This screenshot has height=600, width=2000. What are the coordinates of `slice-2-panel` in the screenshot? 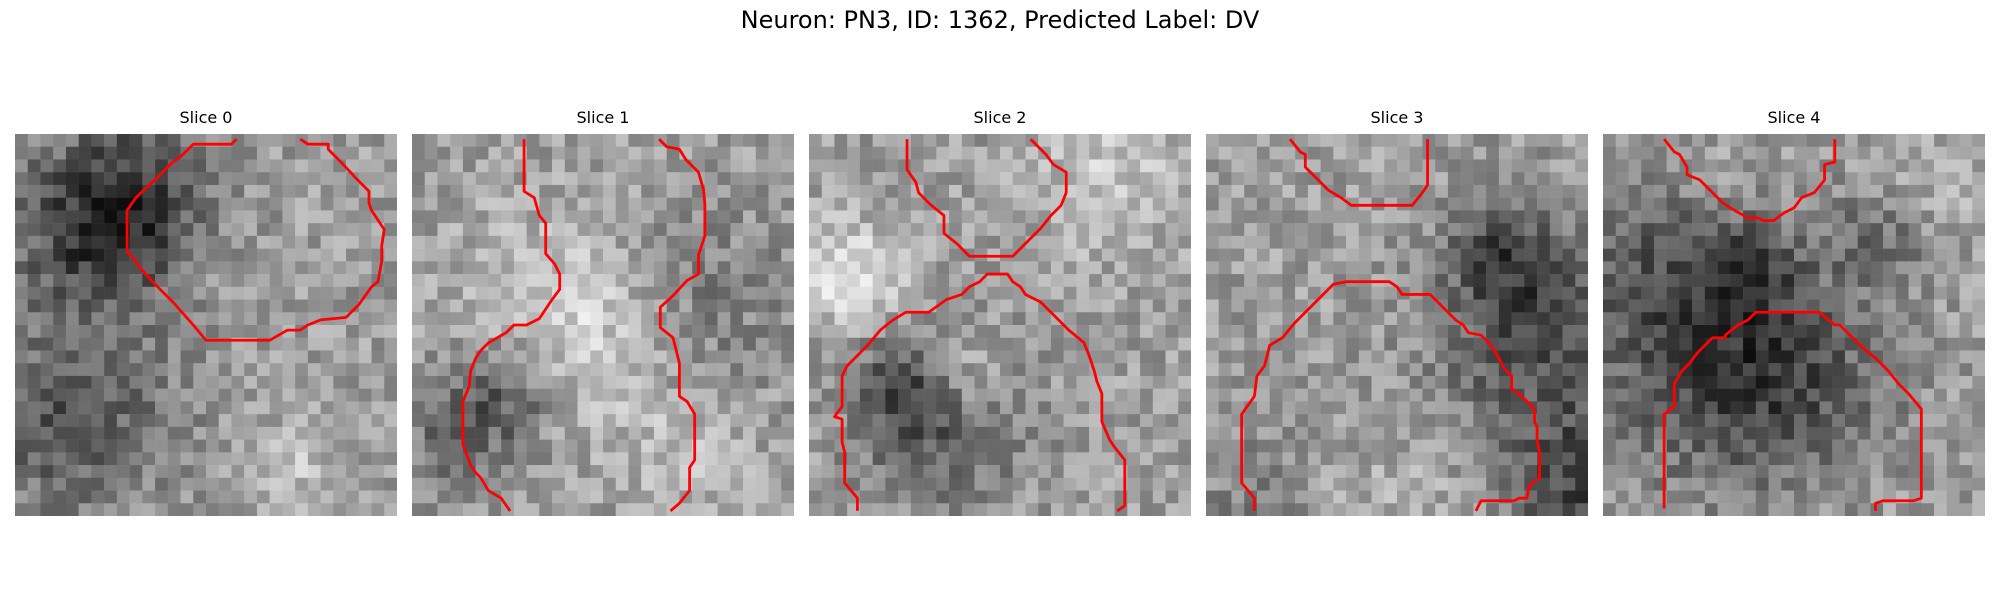 It's located at (1000, 325).